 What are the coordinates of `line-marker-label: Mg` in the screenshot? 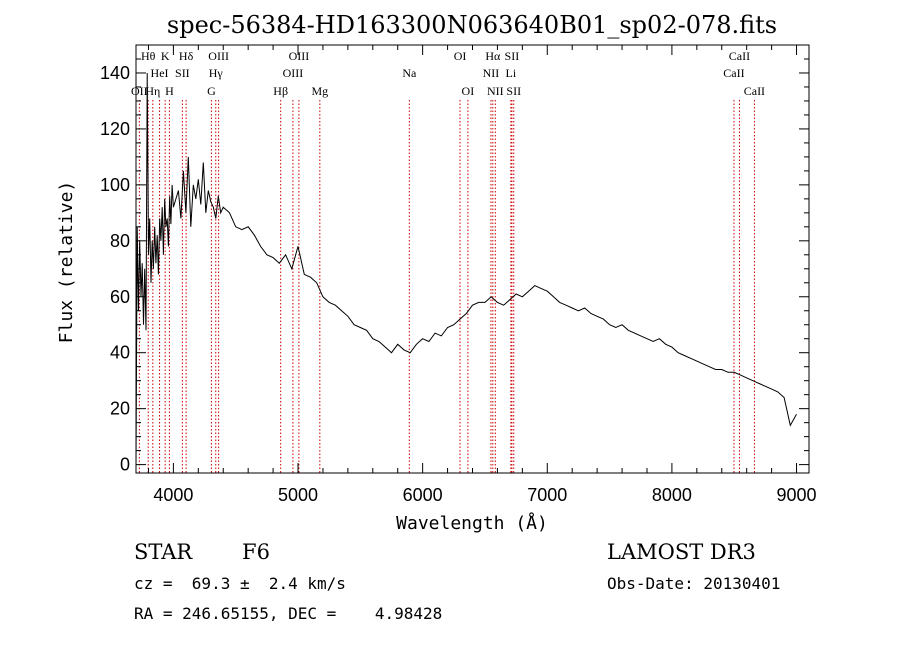 It's located at (319, 91).